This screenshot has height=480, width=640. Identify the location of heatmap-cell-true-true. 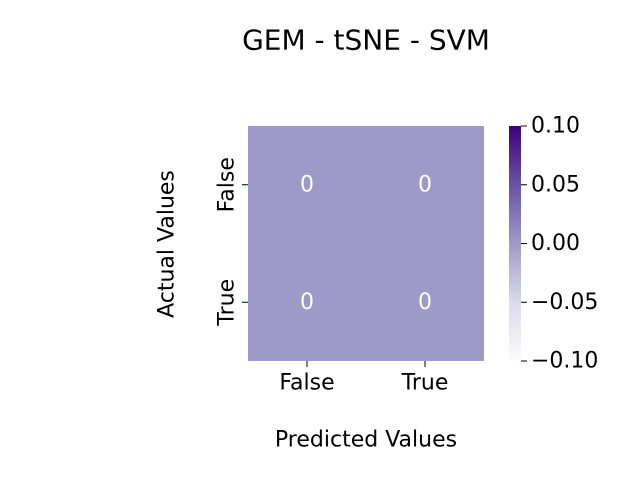
(425, 302).